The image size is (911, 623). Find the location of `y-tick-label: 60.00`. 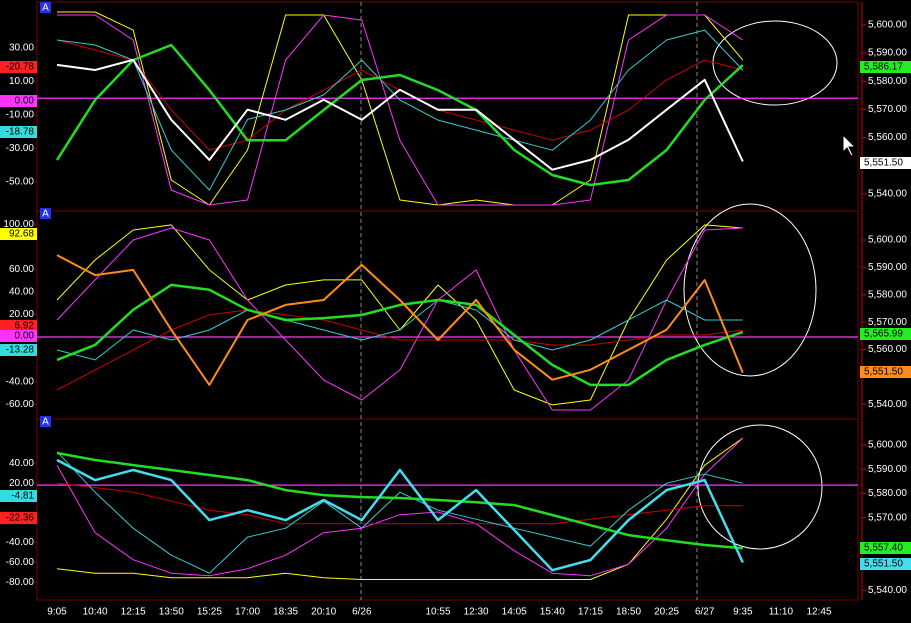

y-tick-label: 60.00 is located at coordinates (21, 269).